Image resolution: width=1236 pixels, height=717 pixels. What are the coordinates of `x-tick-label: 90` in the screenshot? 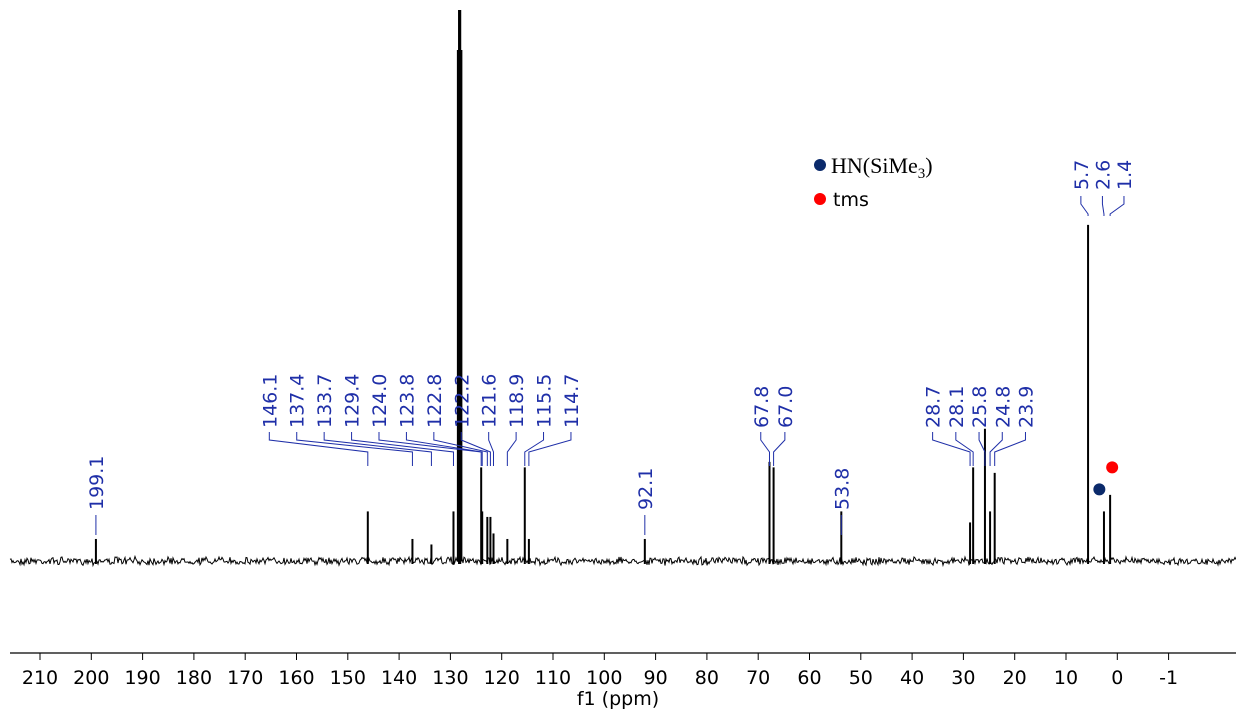 It's located at (656, 678).